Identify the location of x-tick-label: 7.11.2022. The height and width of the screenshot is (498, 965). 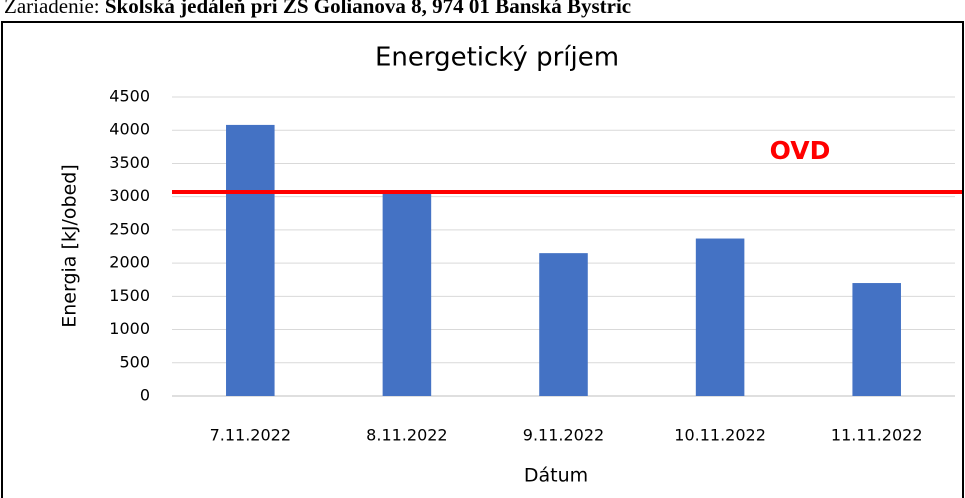
(250, 435).